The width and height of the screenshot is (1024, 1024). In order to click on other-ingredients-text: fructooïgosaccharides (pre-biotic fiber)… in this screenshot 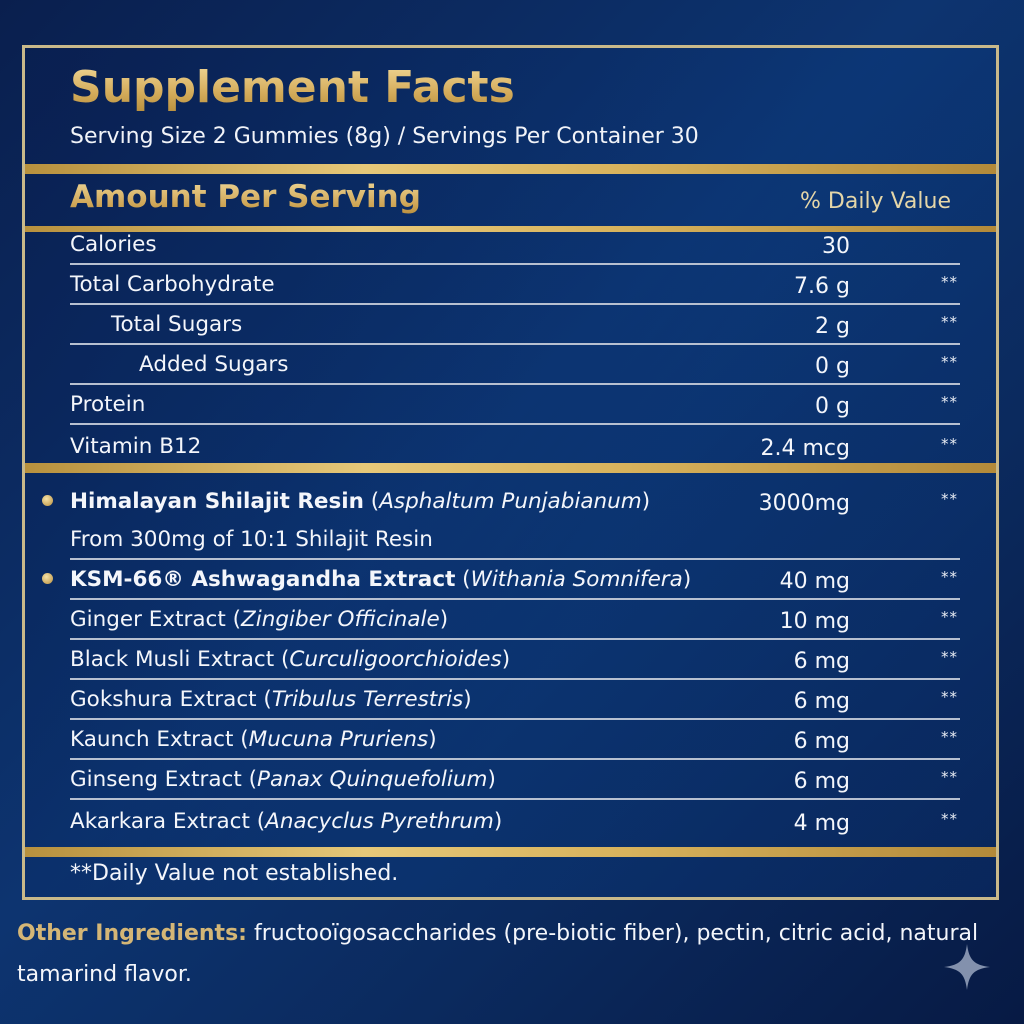, I will do `click(498, 954)`.